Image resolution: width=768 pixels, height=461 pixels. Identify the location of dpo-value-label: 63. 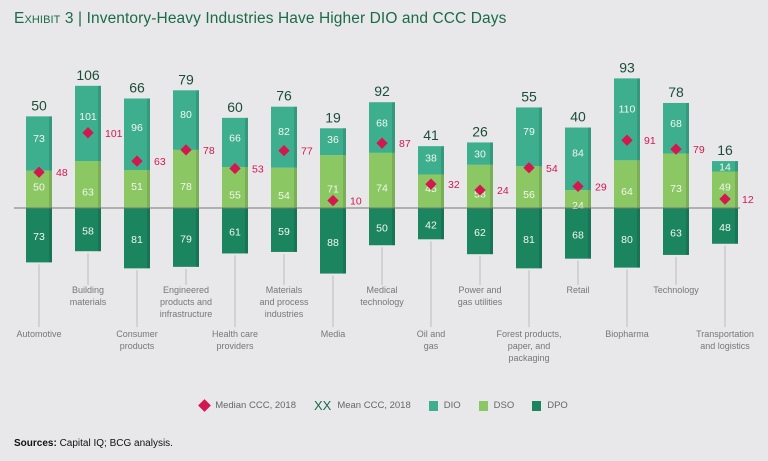
(676, 233).